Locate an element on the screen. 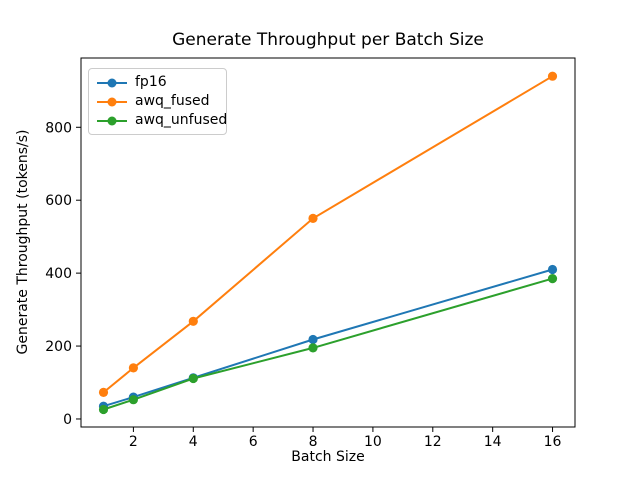 This screenshot has height=480, width=640. x-tick-label: 2 is located at coordinates (133, 442).